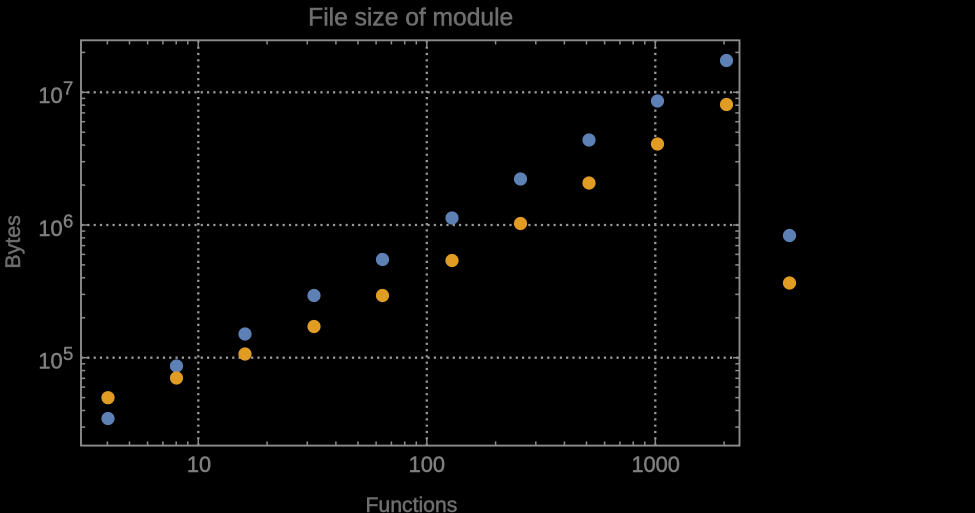 This screenshot has height=513, width=975. I want to click on svg-text: File size of module, so click(410, 18).